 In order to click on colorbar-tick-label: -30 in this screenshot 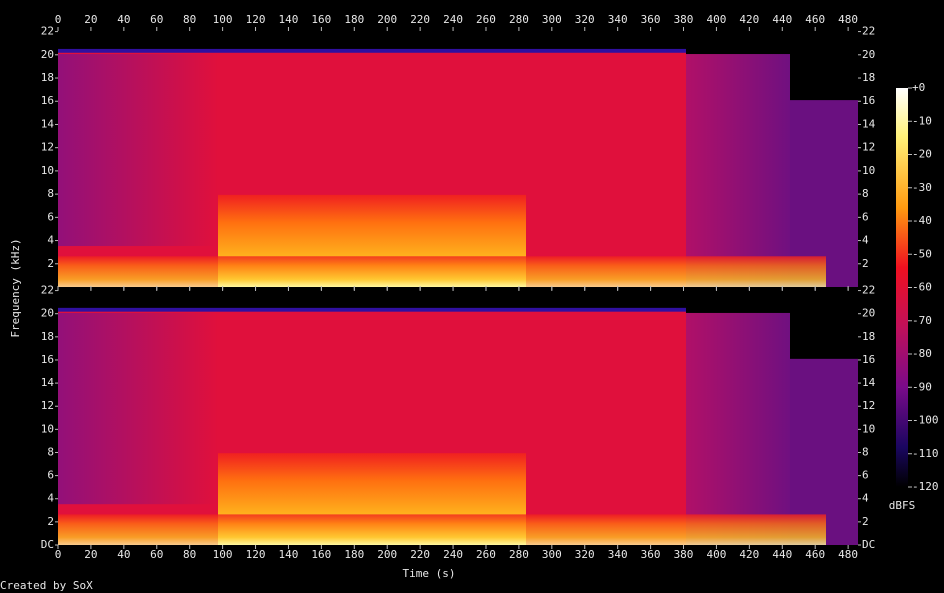, I will do `click(922, 187)`.